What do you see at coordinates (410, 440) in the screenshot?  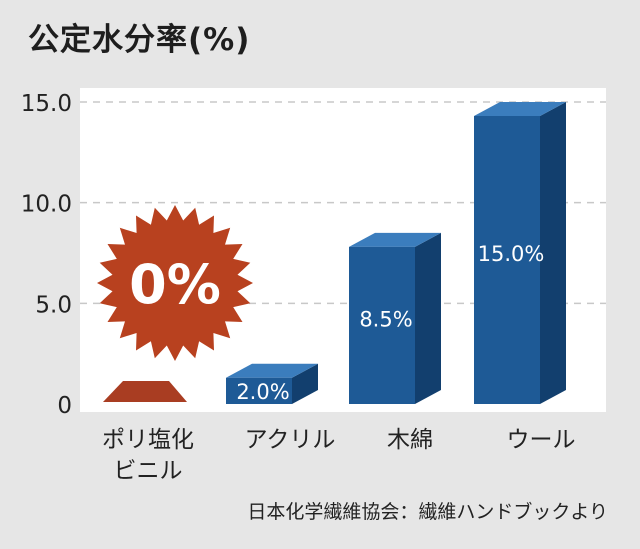 I see `x-tick-label: 木綿` at bounding box center [410, 440].